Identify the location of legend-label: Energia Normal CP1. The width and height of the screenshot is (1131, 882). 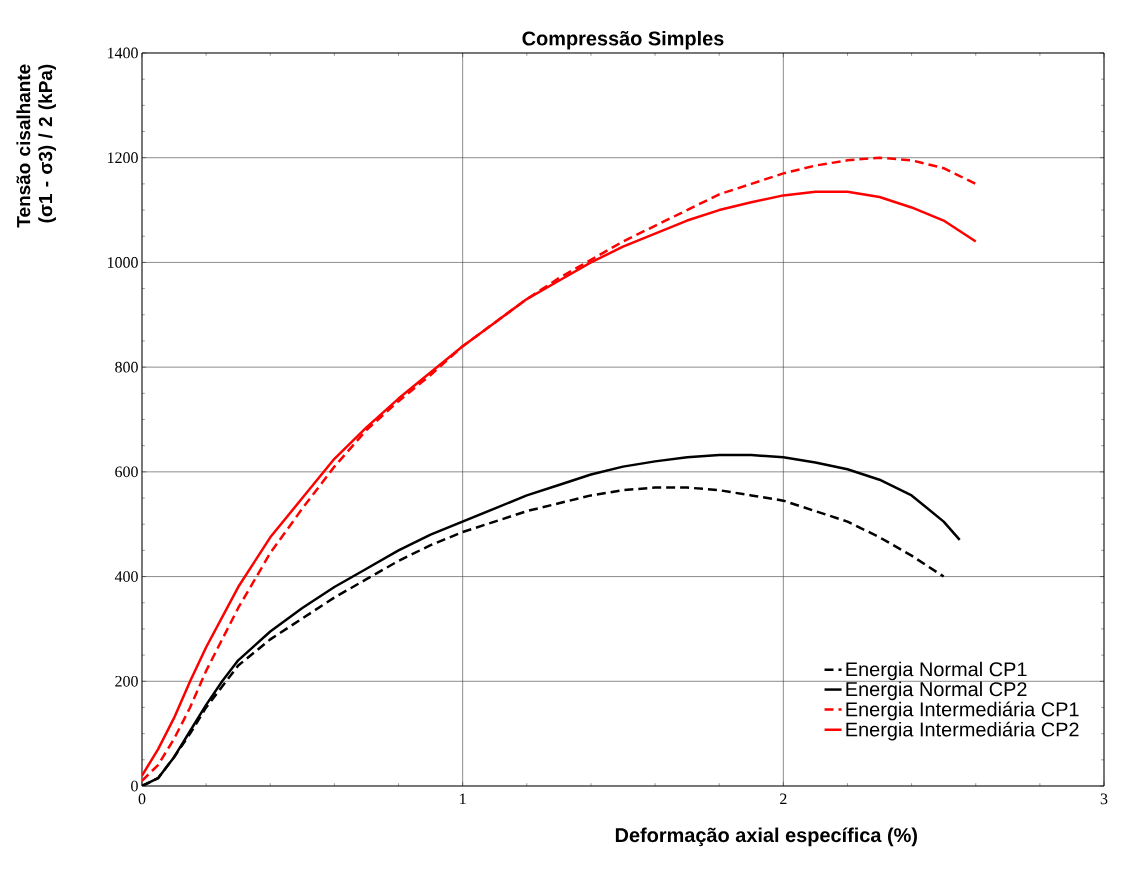
(936, 671).